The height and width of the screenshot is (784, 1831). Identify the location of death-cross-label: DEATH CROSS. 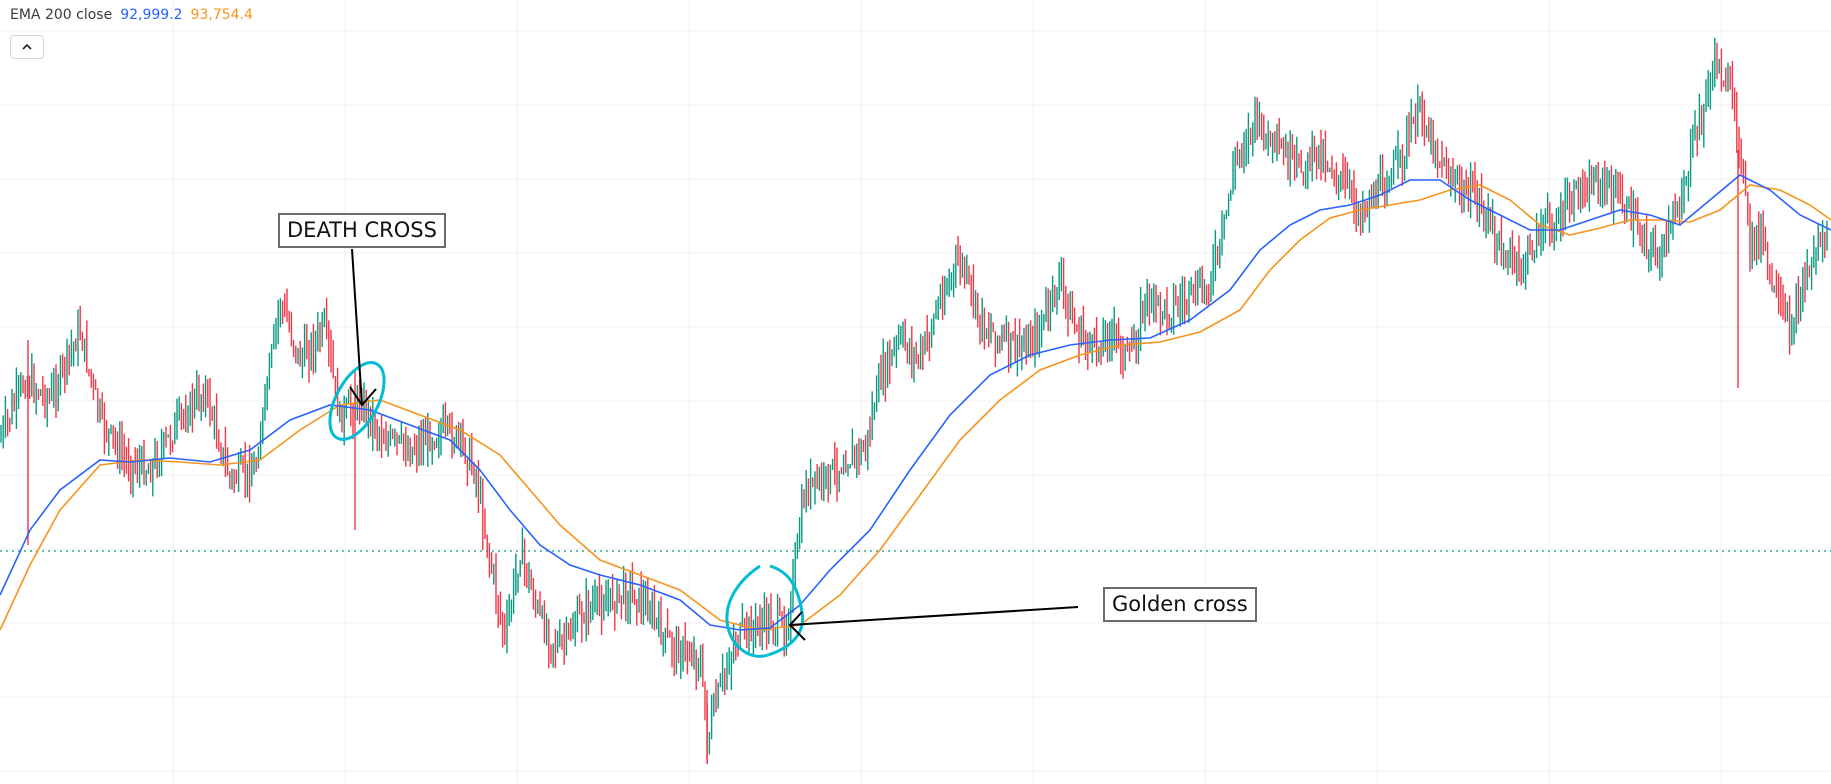
(362, 231).